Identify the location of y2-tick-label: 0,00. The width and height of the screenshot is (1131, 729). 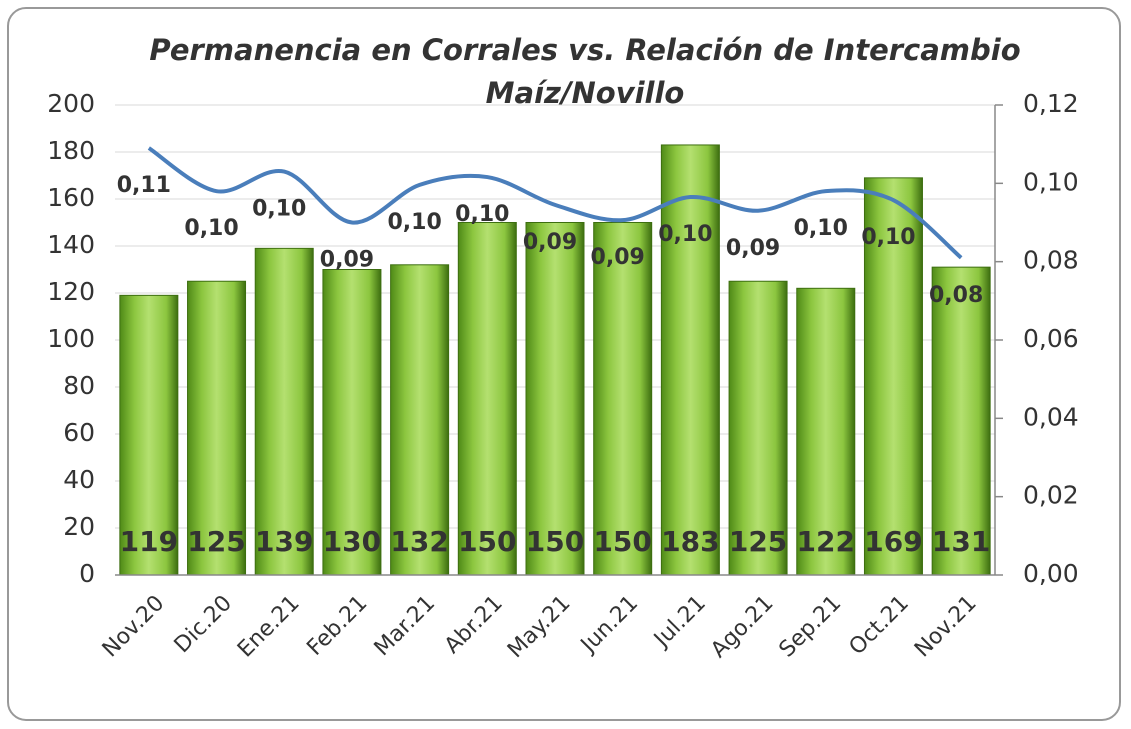
(1051, 573).